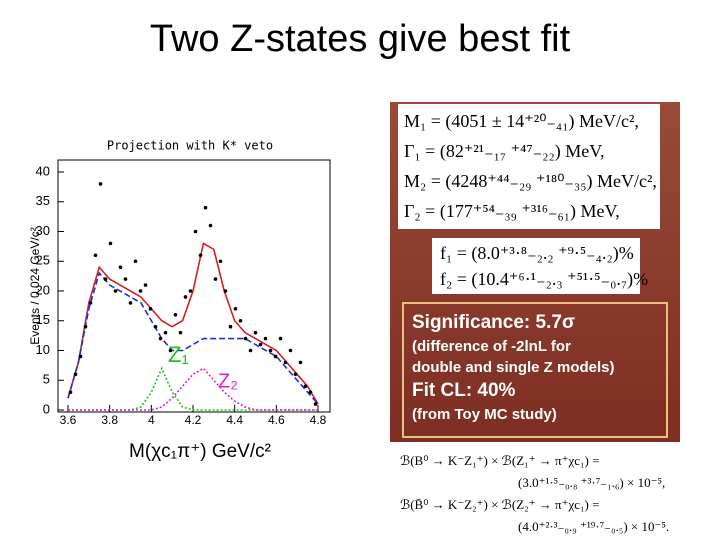  What do you see at coordinates (491, 346) in the screenshot?
I see `note: (difference of -2lnL for` at bounding box center [491, 346].